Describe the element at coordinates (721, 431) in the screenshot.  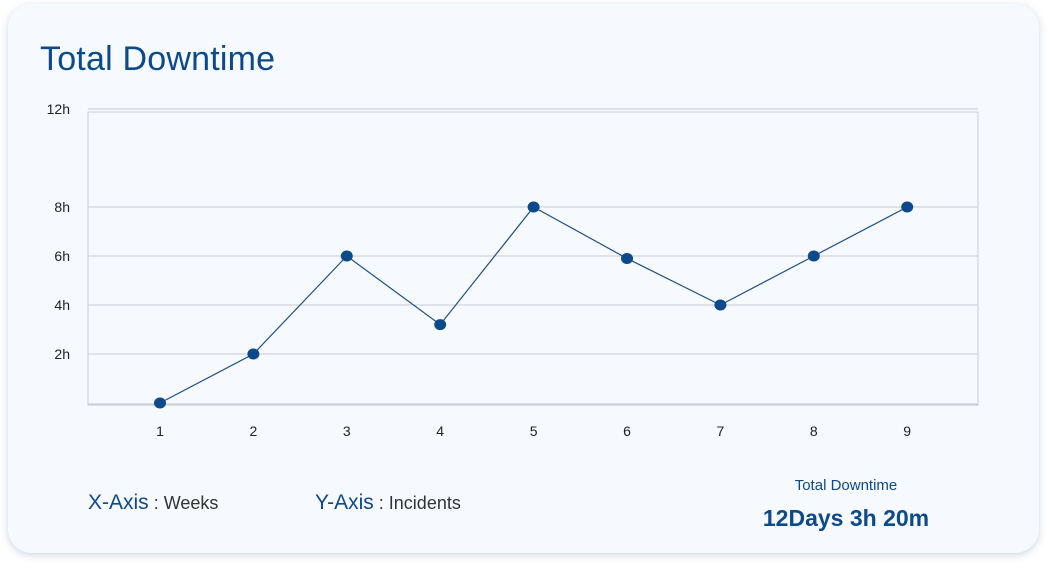
I see `x-tick-label: 7` at that location.